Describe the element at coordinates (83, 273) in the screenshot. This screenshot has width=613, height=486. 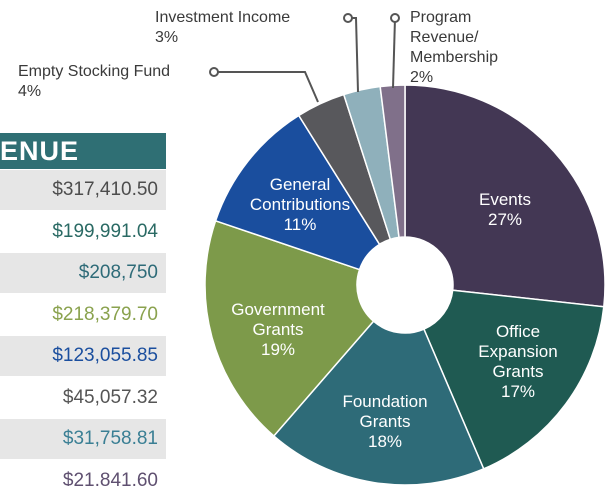
I see `table-cell: $208,750` at that location.